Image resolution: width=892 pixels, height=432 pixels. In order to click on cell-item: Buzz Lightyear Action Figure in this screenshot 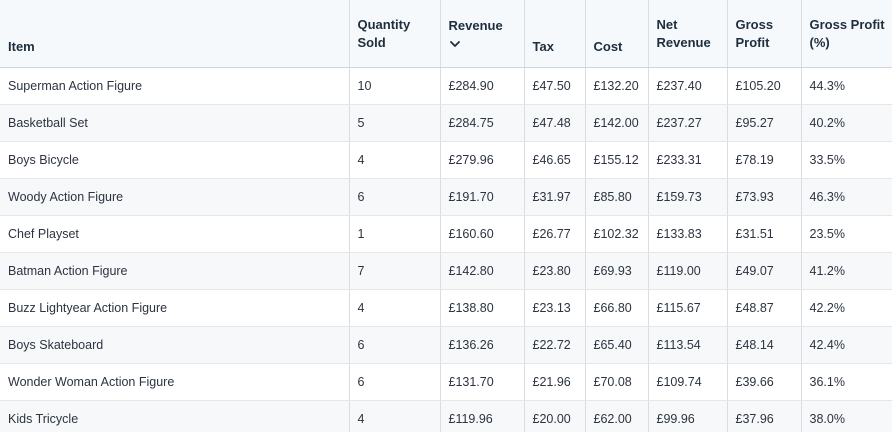, I will do `click(175, 308)`.